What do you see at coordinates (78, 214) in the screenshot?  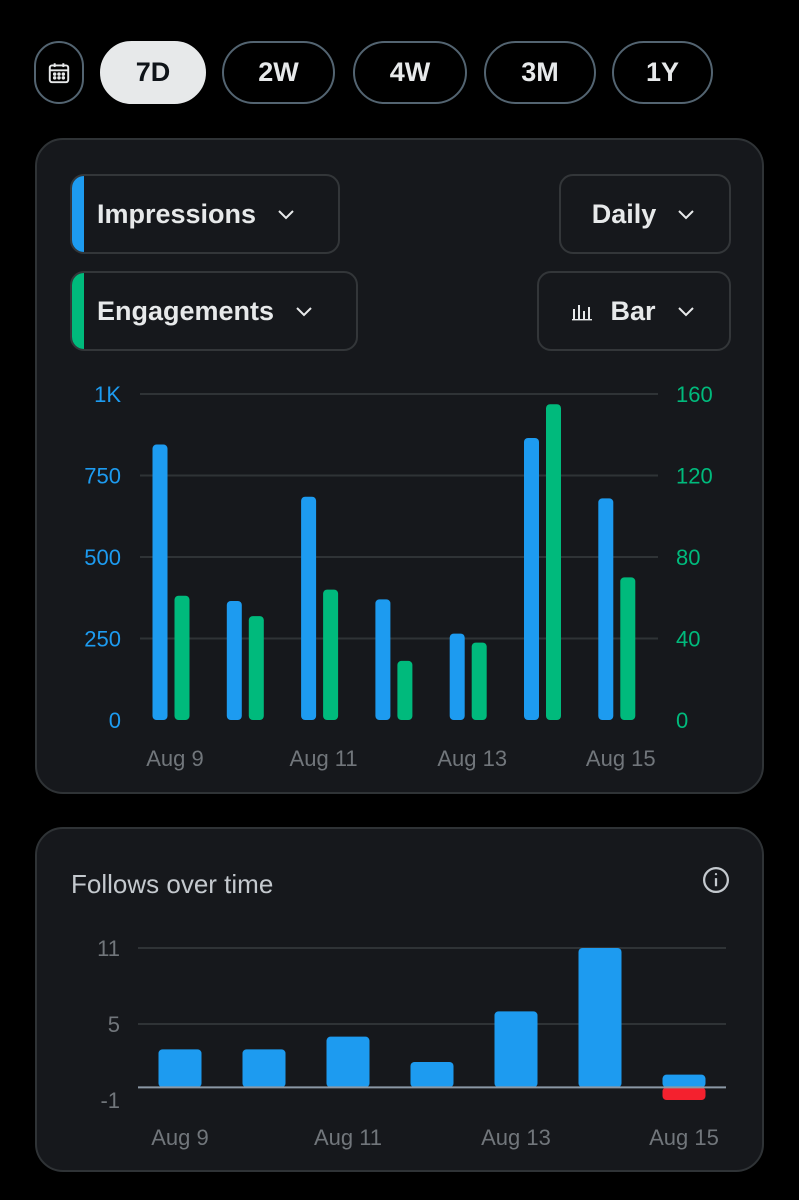 I see `metric1-color-stripe` at bounding box center [78, 214].